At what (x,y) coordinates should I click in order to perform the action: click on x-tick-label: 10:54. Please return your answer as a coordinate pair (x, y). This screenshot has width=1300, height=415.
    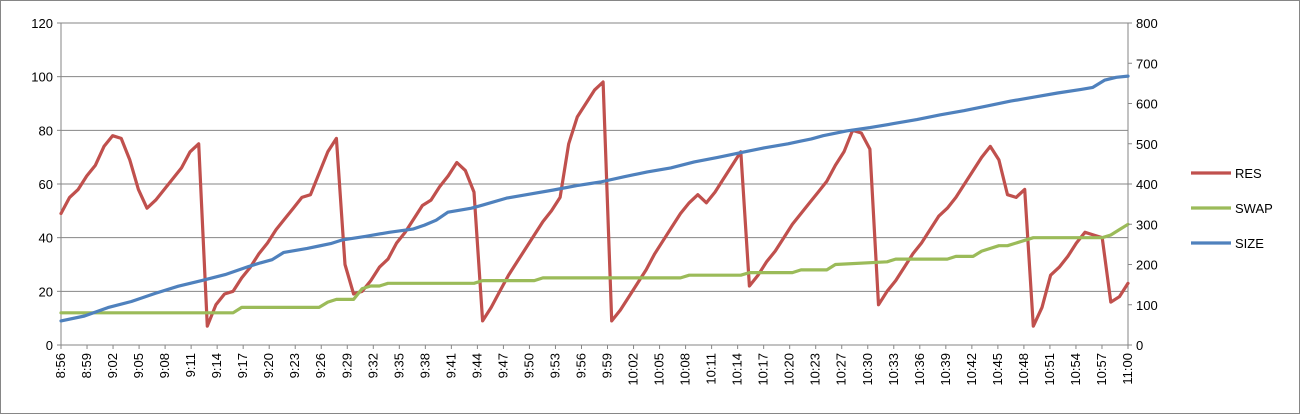
    Looking at the image, I should click on (1075, 369).